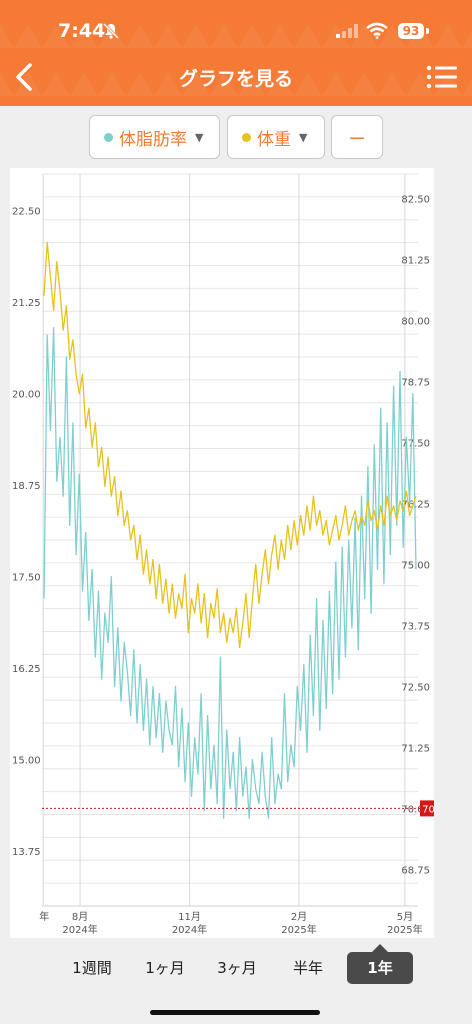  I want to click on battery-nub, so click(427, 31).